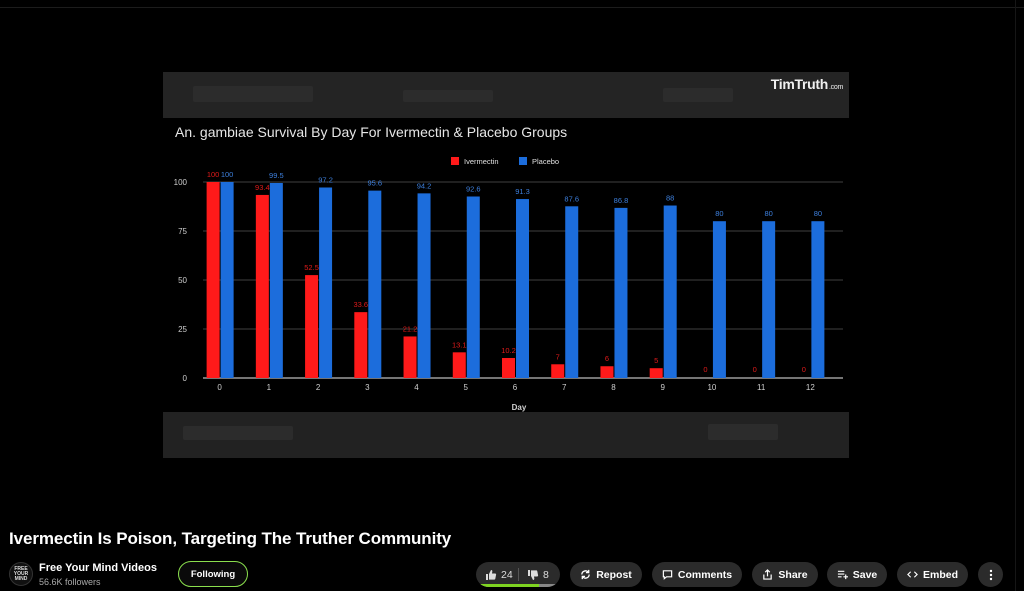 The image size is (1024, 591). What do you see at coordinates (990, 574) in the screenshot?
I see `more-options-button` at bounding box center [990, 574].